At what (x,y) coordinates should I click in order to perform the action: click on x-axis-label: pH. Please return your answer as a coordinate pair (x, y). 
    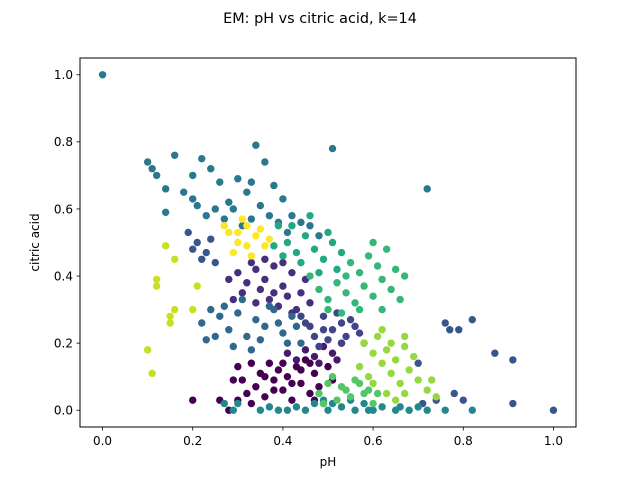
    Looking at the image, I should click on (328, 462).